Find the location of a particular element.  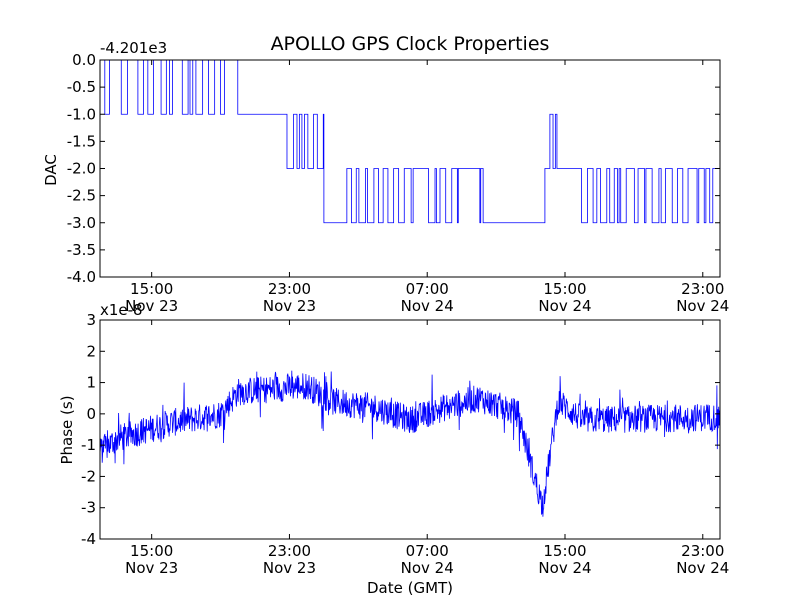

dac-ytick-label: -1.5 is located at coordinates (81, 141).